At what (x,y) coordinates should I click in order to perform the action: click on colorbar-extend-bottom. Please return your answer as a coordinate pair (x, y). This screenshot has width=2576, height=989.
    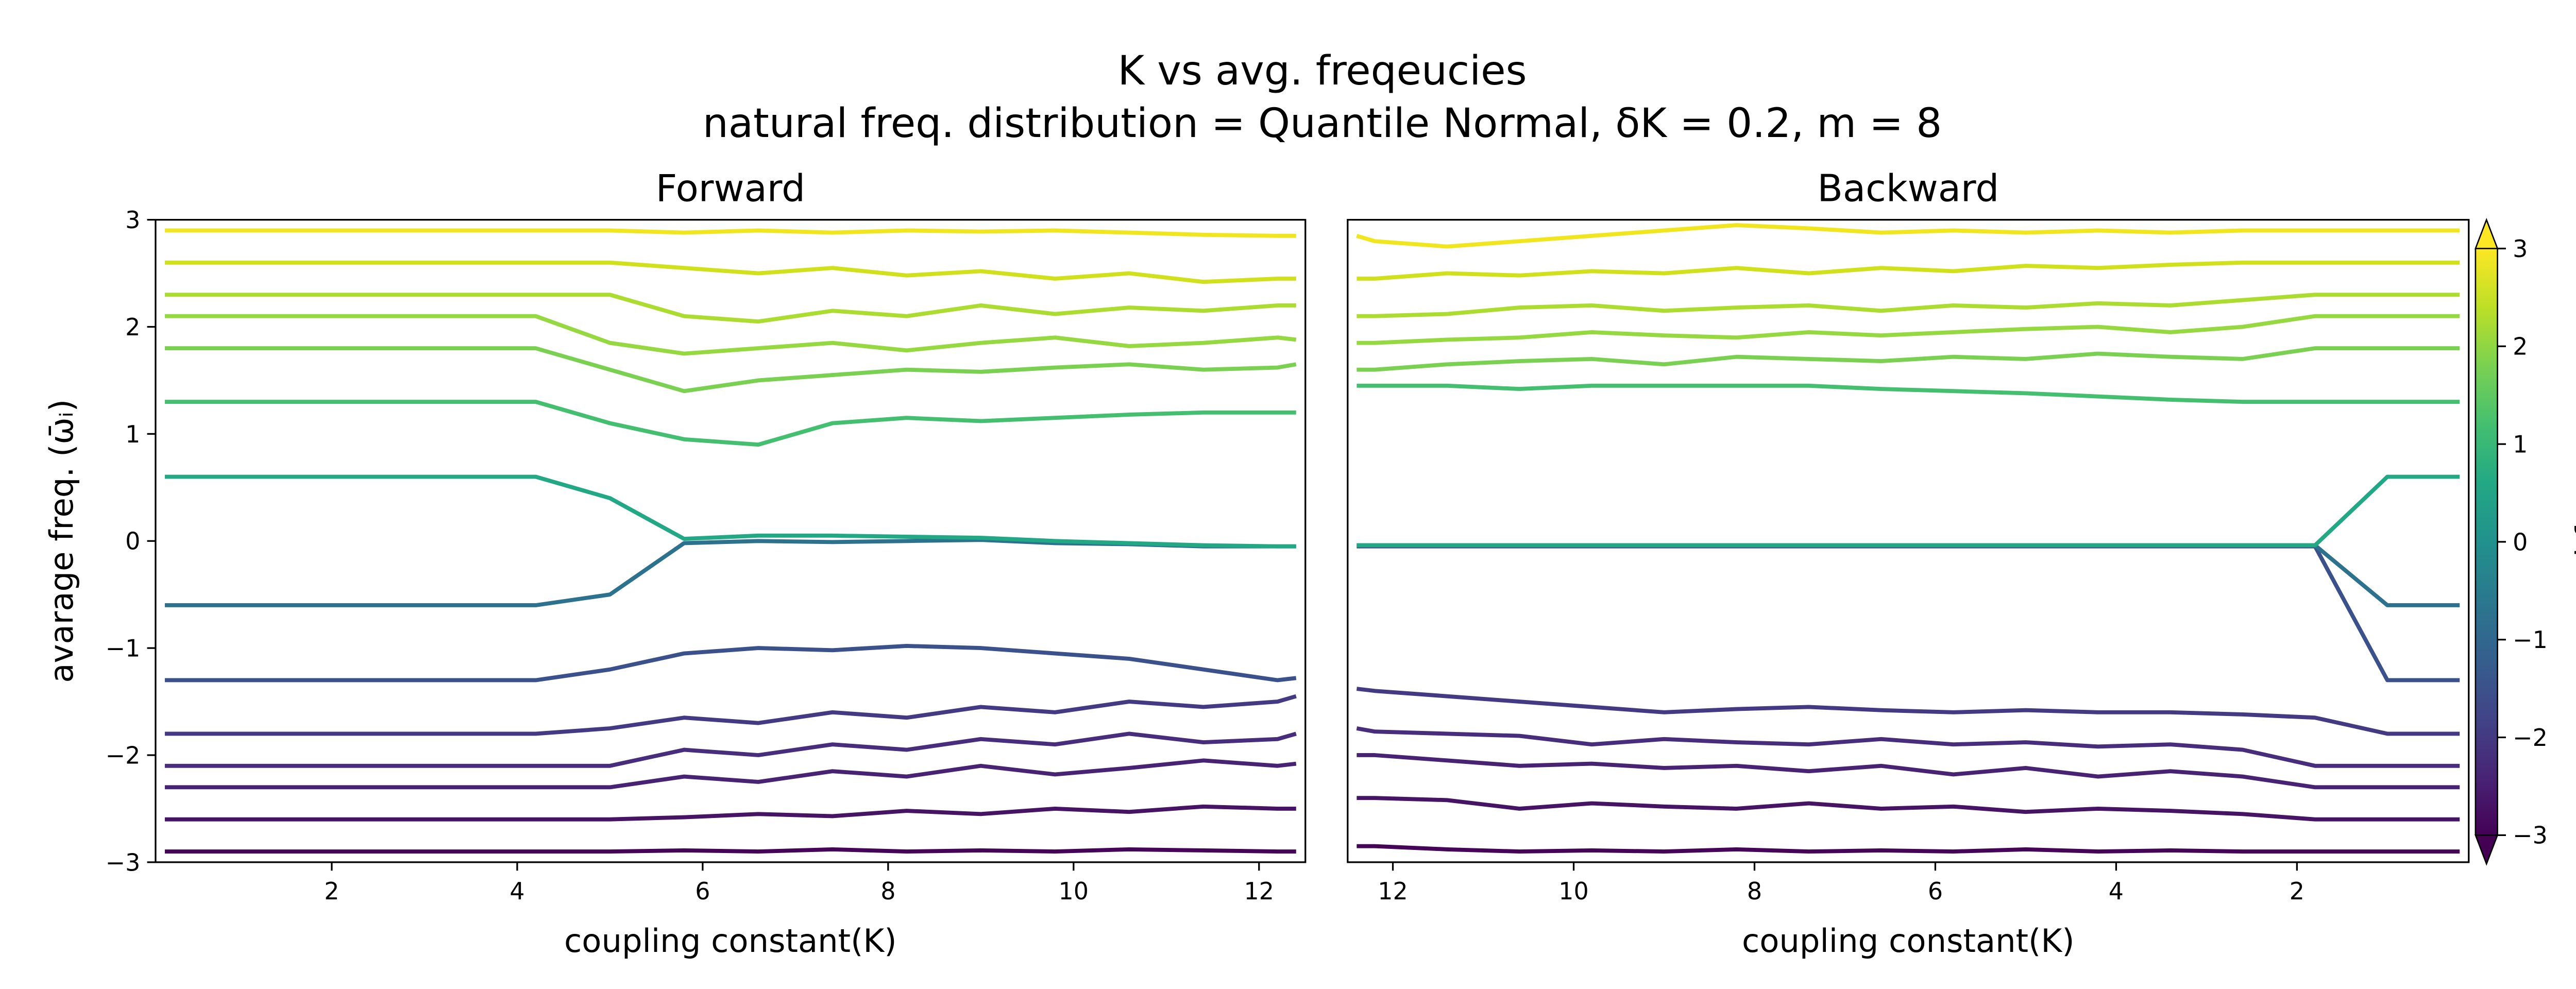
    Looking at the image, I should click on (2487, 850).